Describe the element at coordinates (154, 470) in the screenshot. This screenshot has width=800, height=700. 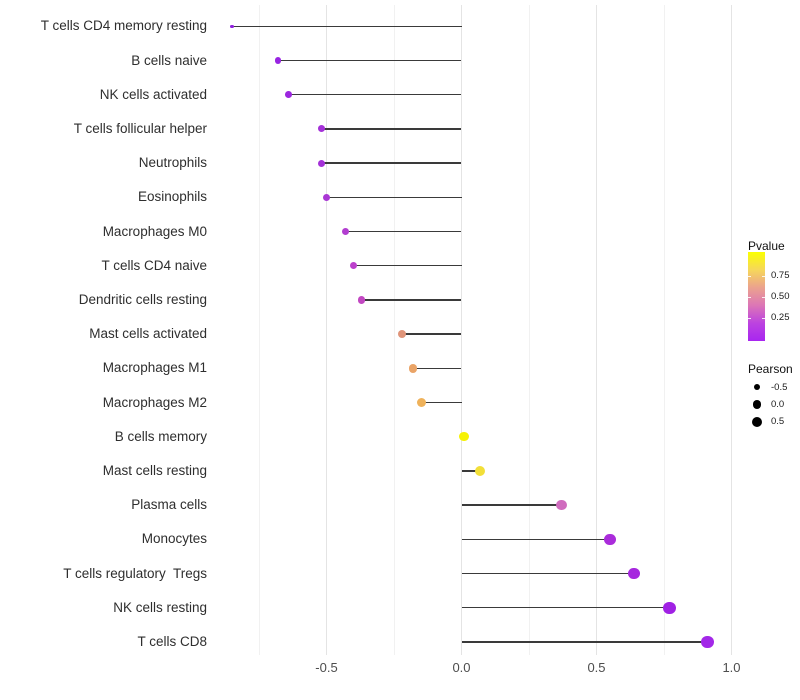
I see `category-label: Mast cells resting` at that location.